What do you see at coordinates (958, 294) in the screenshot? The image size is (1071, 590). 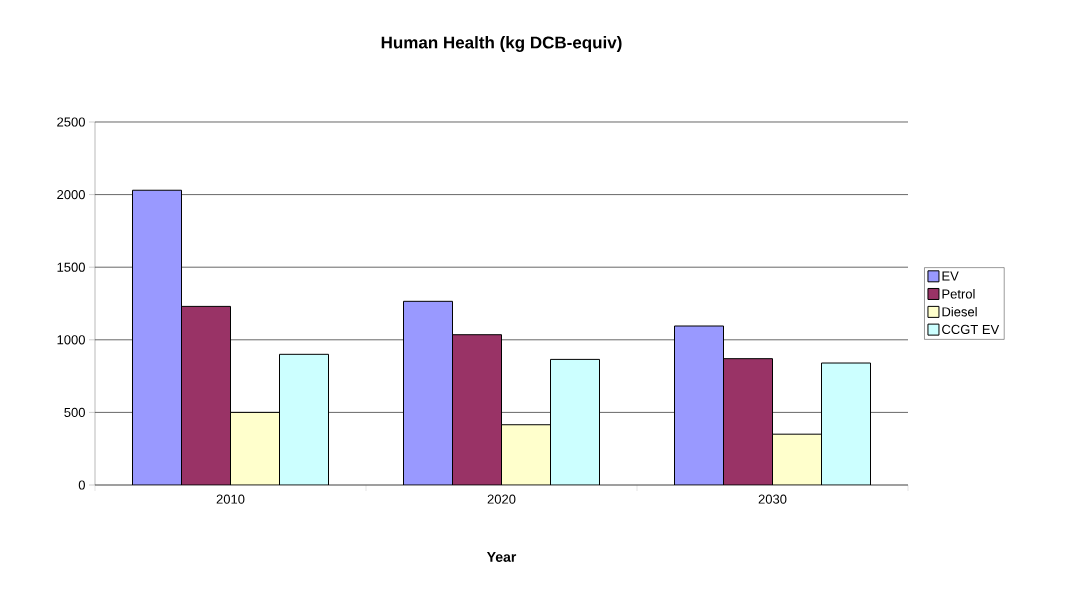 I see `legend-label: Petrol` at bounding box center [958, 294].